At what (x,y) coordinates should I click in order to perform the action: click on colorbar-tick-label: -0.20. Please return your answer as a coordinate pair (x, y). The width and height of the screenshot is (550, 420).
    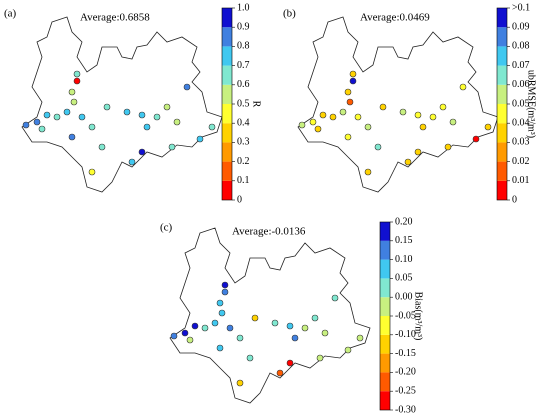
    Looking at the image, I should click on (405, 372).